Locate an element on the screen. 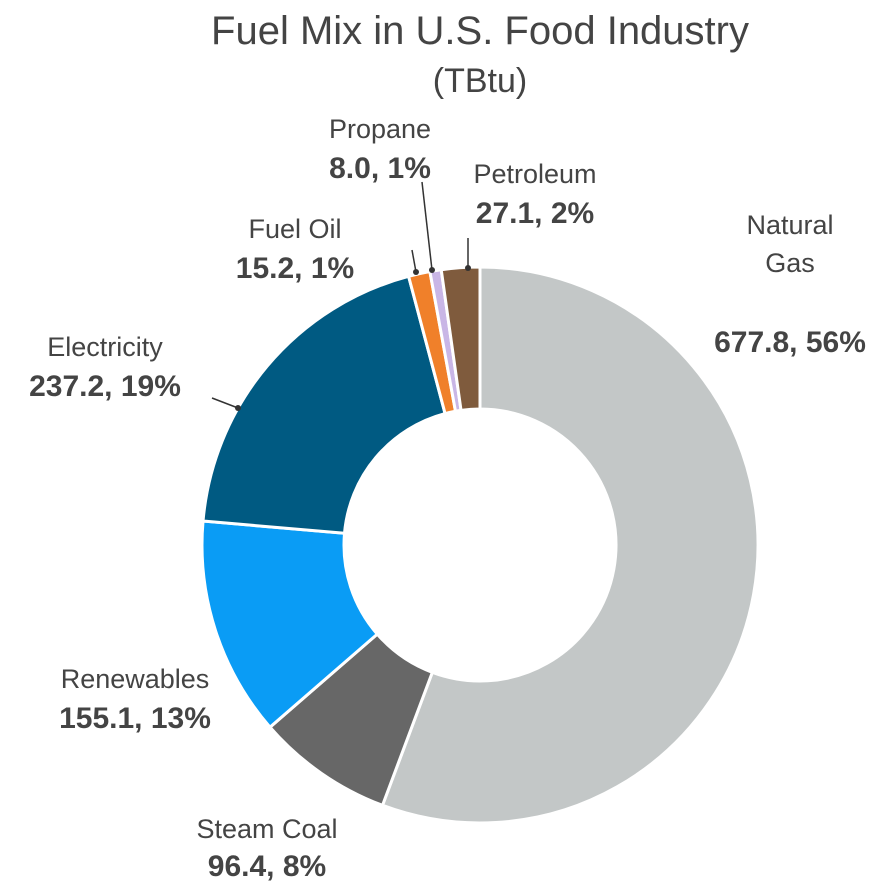 Image resolution: width=894 pixels, height=893 pixels. value-label: 155.1, 13% is located at coordinates (135, 718).